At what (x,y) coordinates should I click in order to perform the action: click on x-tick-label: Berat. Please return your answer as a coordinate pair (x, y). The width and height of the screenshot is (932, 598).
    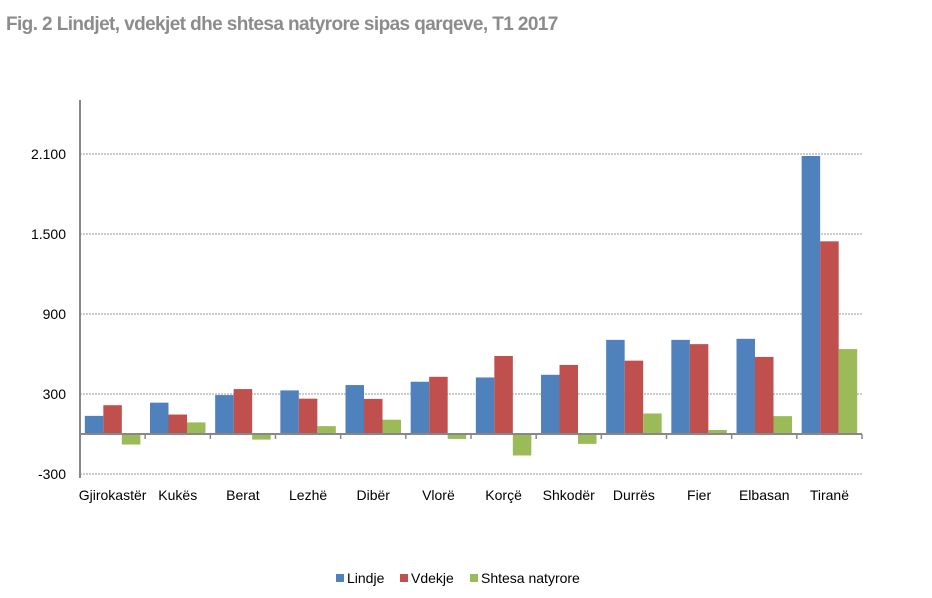
    Looking at the image, I should click on (243, 495).